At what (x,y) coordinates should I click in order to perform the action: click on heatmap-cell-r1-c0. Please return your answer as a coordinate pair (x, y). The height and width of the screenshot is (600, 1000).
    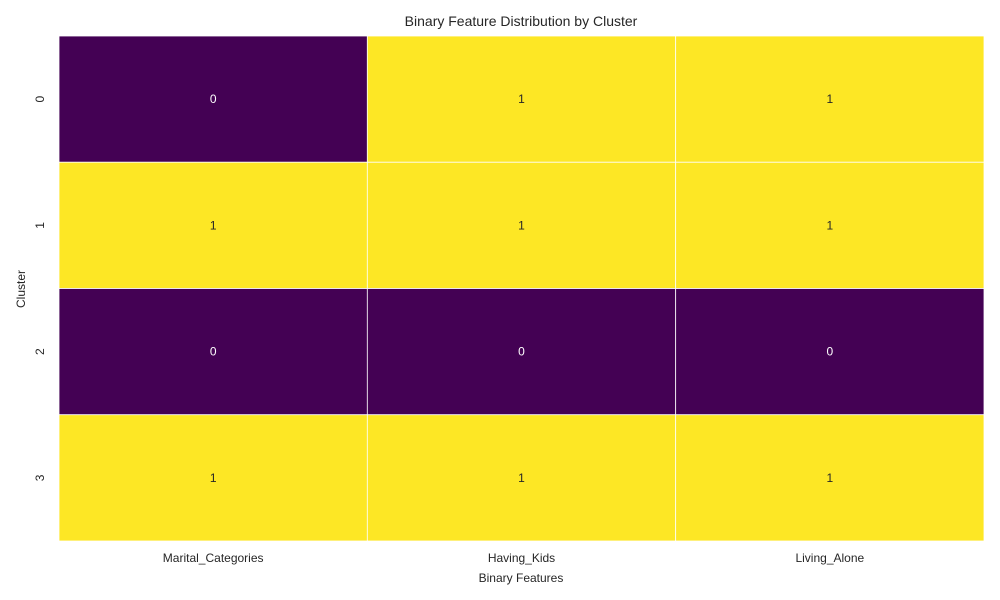
    Looking at the image, I should click on (213, 225).